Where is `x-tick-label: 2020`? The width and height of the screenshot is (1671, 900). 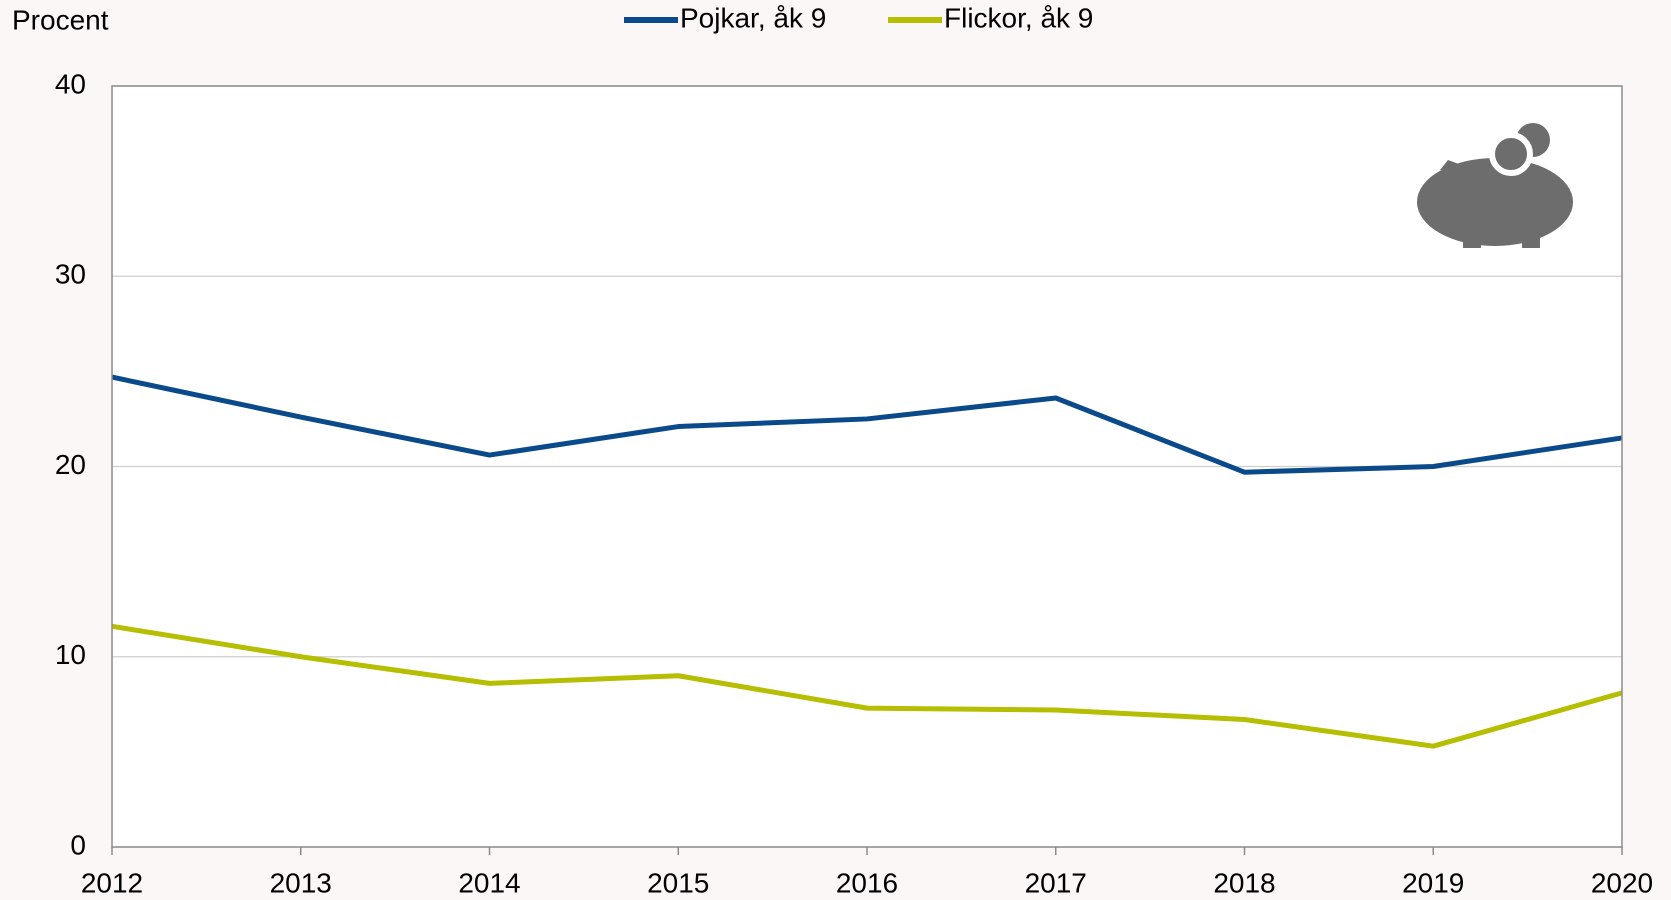
x-tick-label: 2020 is located at coordinates (1622, 882).